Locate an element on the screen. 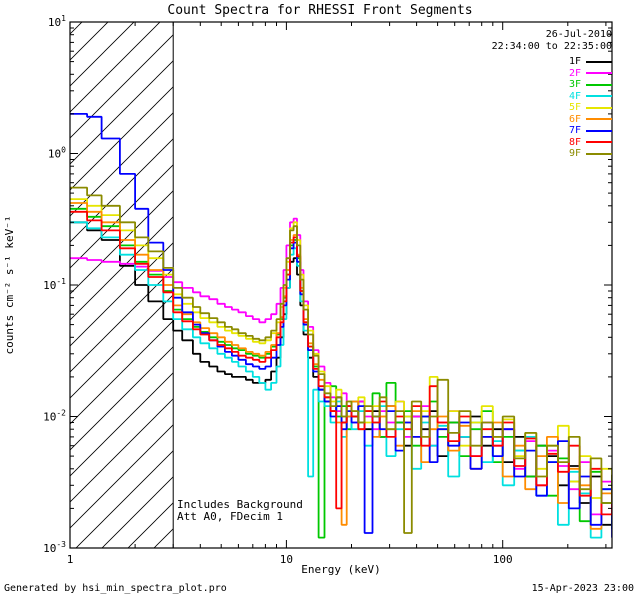 Image resolution: width=640 pixels, height=600 pixels. plot-annotations: Includes Background Att A0, FDecim 1 is located at coordinates (240, 511).